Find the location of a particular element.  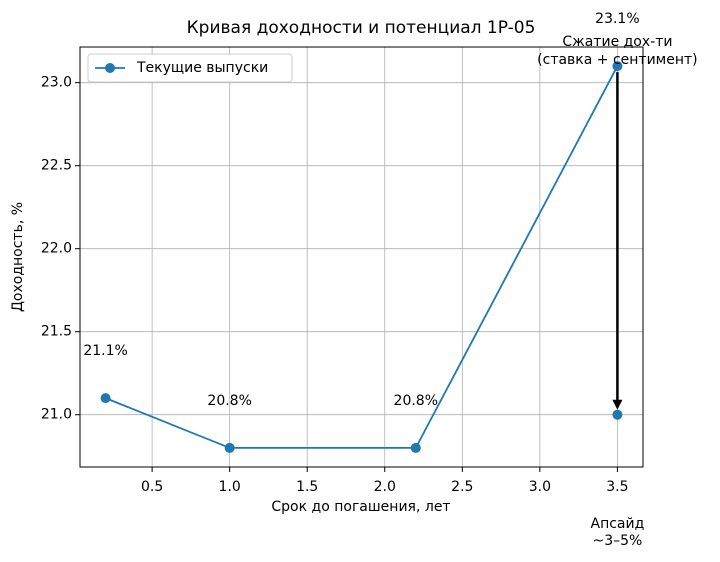

y-axis-label: Доходность, % is located at coordinates (18, 257).